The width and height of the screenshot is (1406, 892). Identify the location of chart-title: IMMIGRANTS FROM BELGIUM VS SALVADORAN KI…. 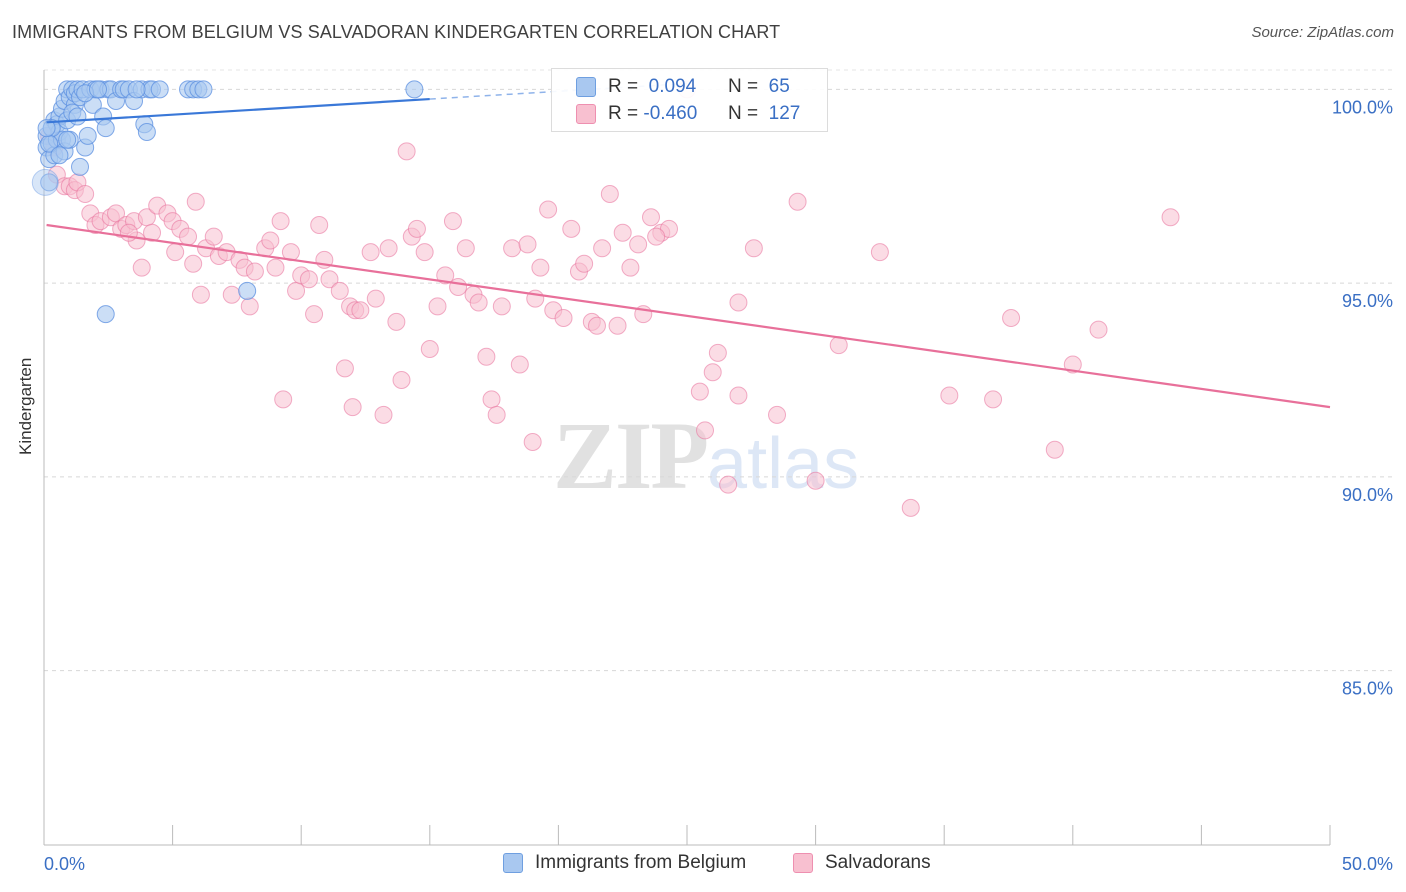
(396, 32).